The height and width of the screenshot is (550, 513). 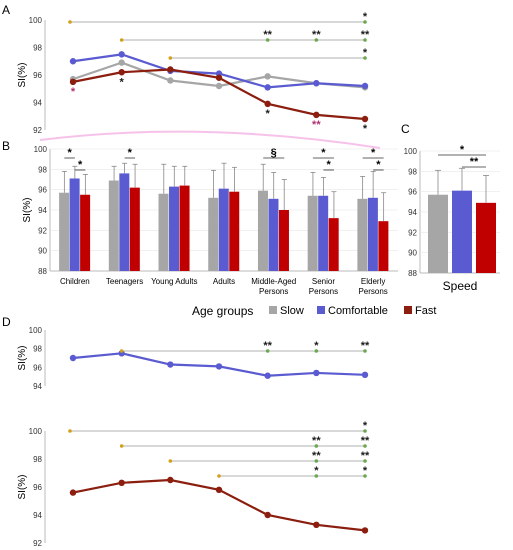 I want to click on x-tick-label: Adults, so click(x=224, y=281).